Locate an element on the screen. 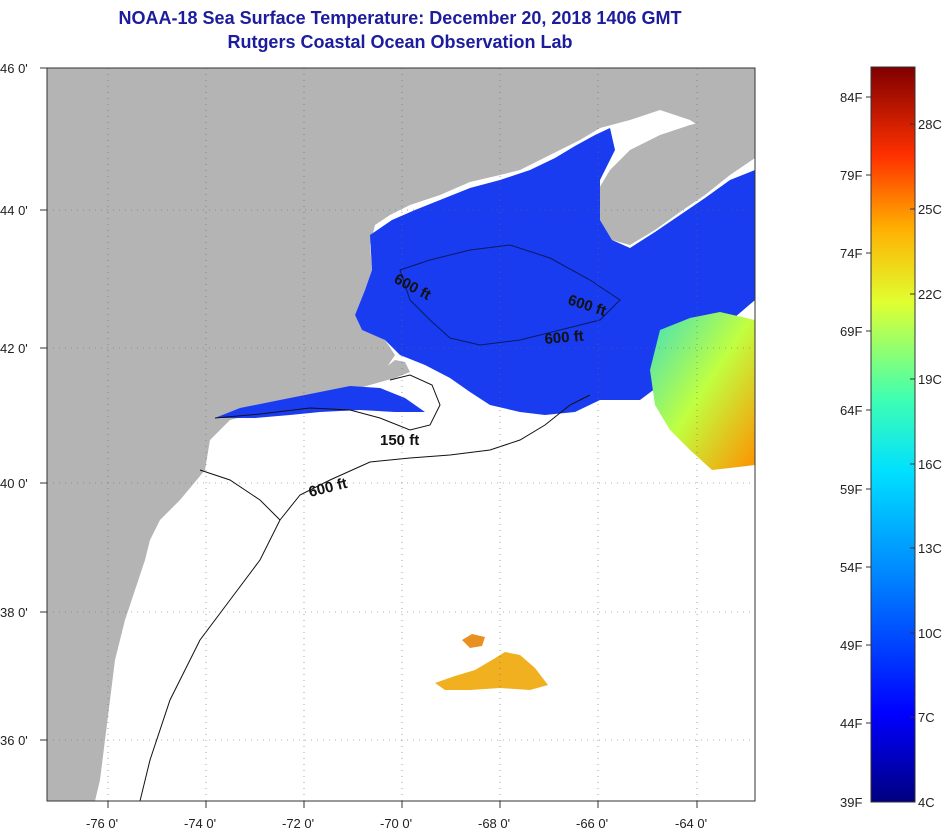 This screenshot has height=832, width=944. sst-cold-water-region is located at coordinates (555, 271).